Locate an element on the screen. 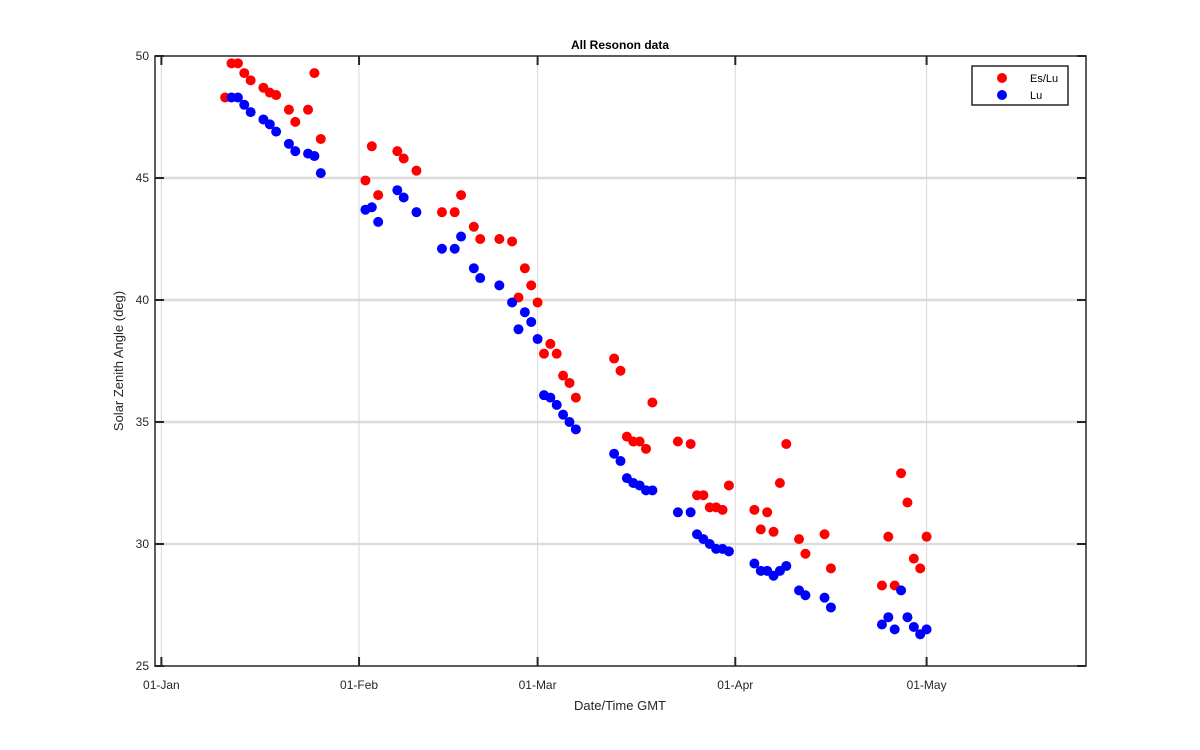 This screenshot has width=1200, height=750. legend-label: Es/Lu is located at coordinates (1044, 79).